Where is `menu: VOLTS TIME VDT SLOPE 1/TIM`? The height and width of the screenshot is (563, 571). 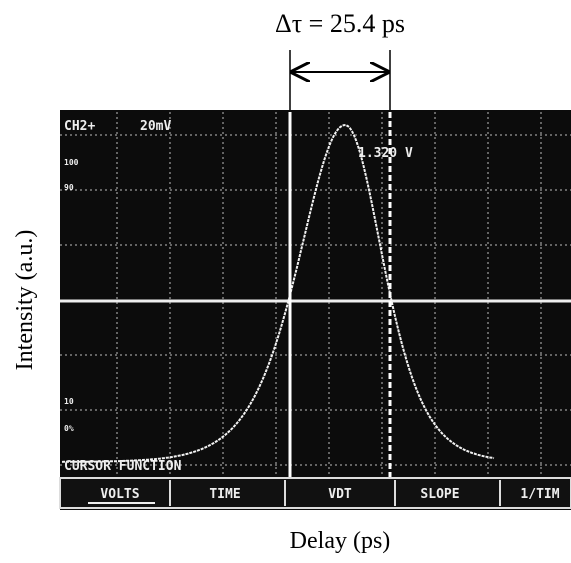
menu: VOLTS TIME VDT SLOPE 1/TIM is located at coordinates (324, 493).